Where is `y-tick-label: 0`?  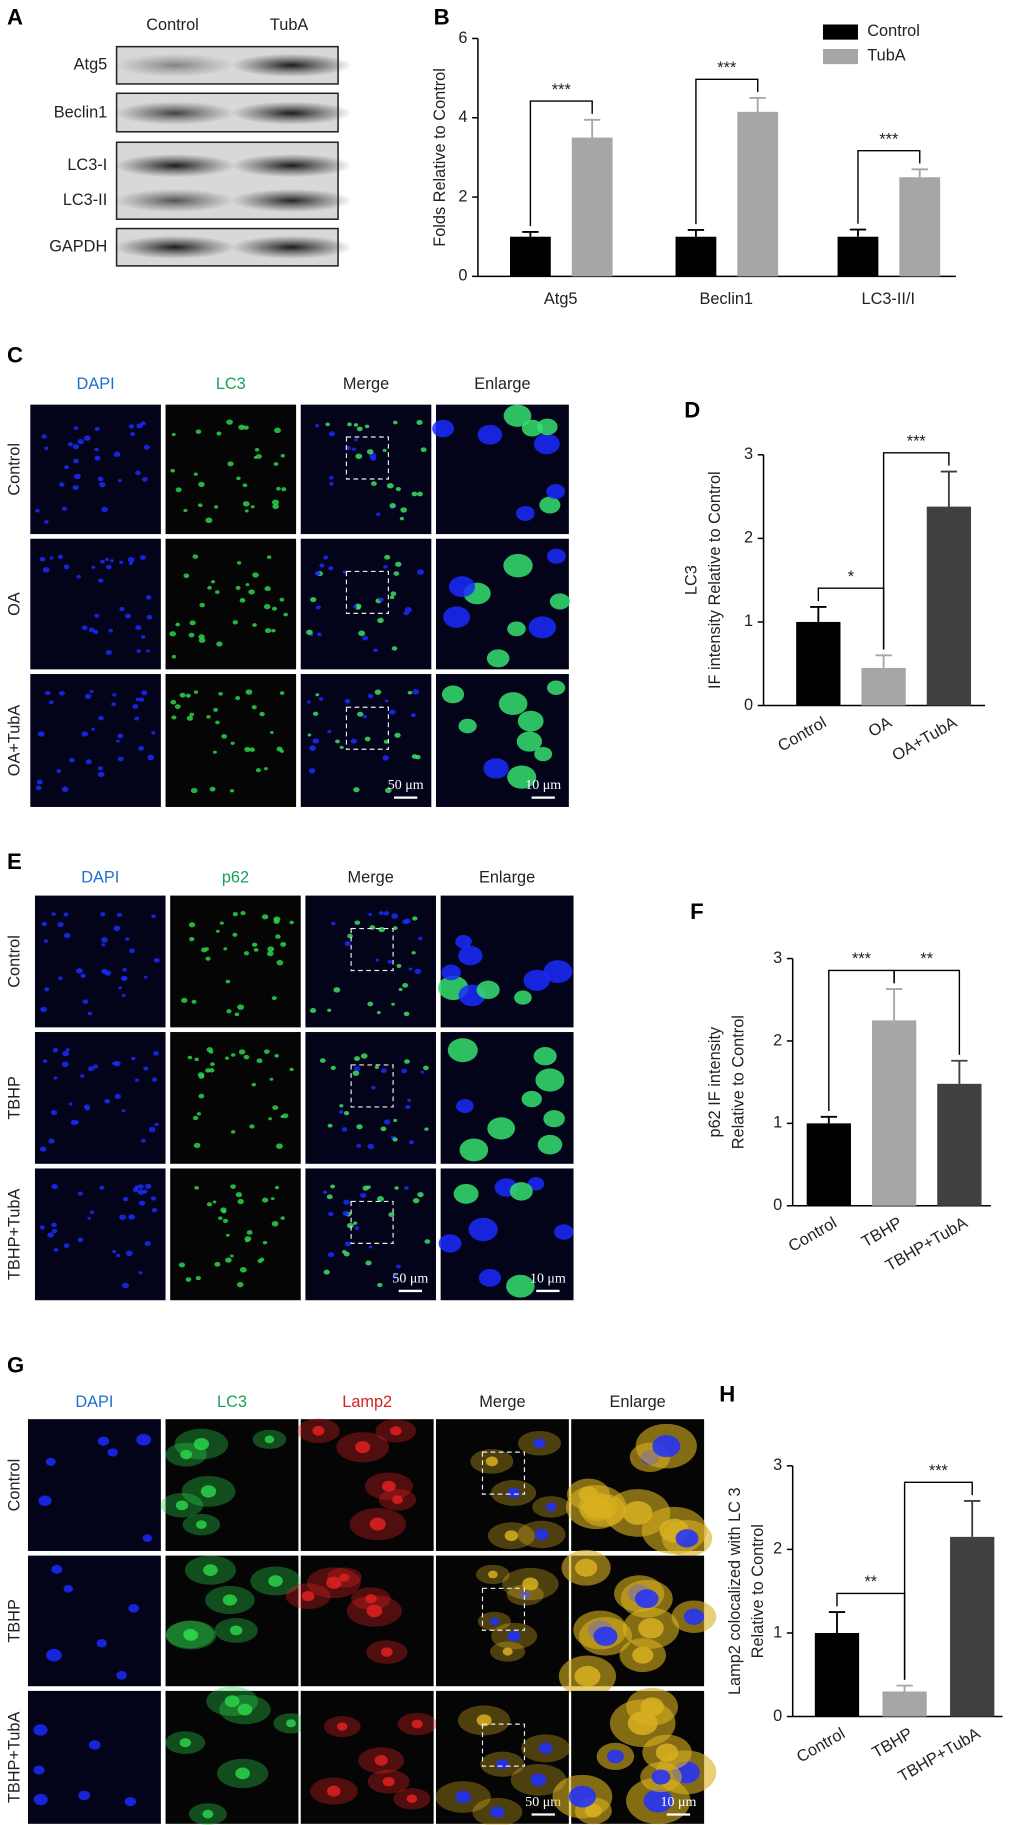
y-tick-label: 0 is located at coordinates (777, 1205).